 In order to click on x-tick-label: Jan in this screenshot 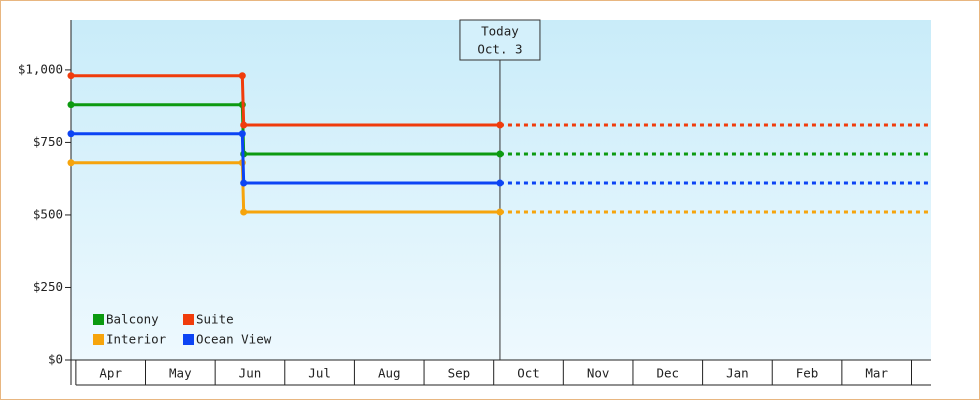, I will do `click(737, 373)`.